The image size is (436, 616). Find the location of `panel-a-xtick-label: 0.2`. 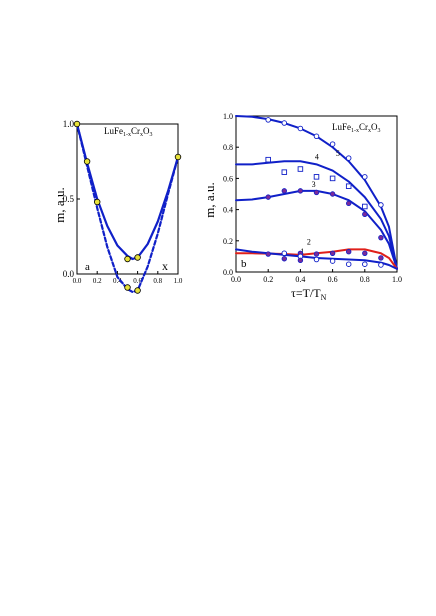

panel-a-xtick-label: 0.2 is located at coordinates (97, 281).